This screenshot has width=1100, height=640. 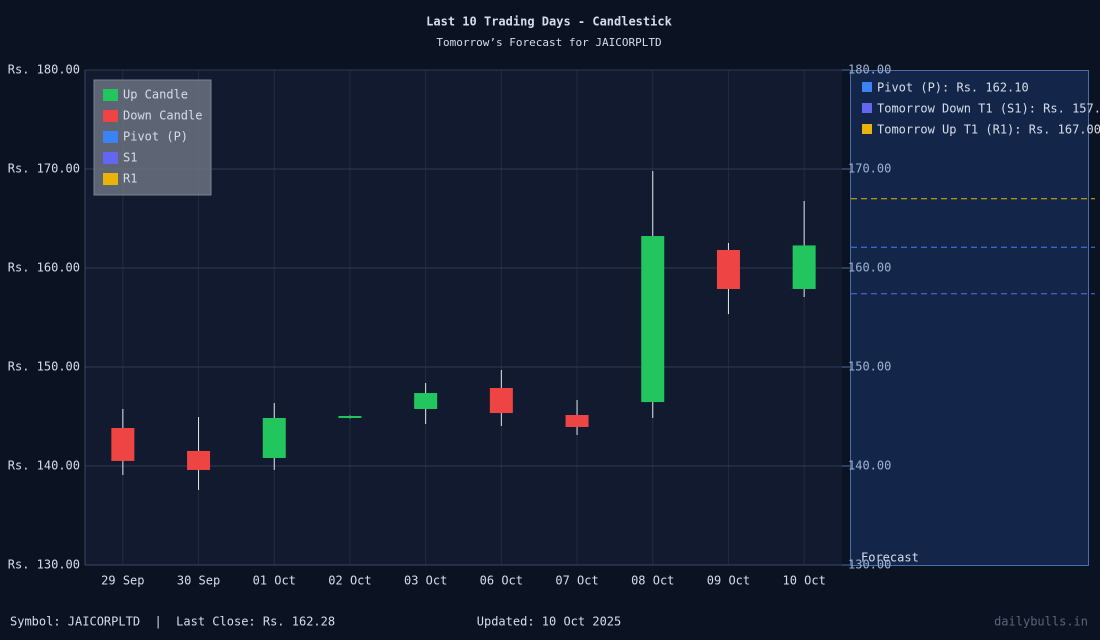 What do you see at coordinates (548, 42) in the screenshot?
I see `chart-subtitle: Tomorrow’s Forecast for JAICORPLTD` at bounding box center [548, 42].